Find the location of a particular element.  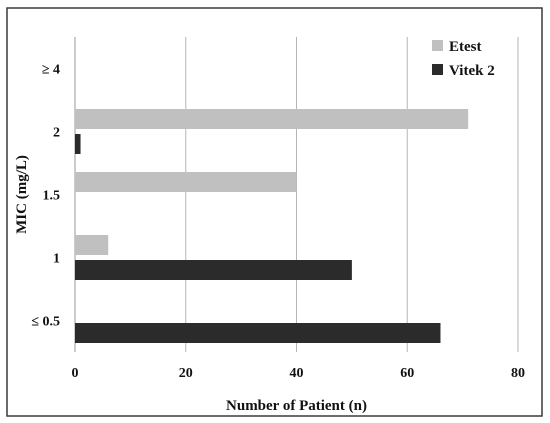

y-tick-labels: ≤ 0.5 1 1.5 2 ≥ 4 is located at coordinates (45, 196).